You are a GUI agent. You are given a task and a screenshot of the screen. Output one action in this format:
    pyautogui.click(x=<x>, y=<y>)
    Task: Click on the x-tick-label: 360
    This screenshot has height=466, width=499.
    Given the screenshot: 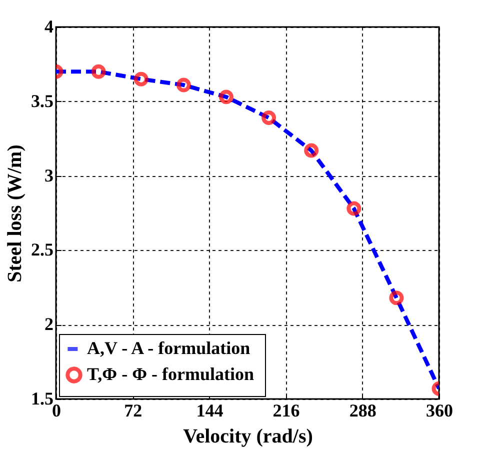 What is the action you would take?
    pyautogui.click(x=439, y=410)
    